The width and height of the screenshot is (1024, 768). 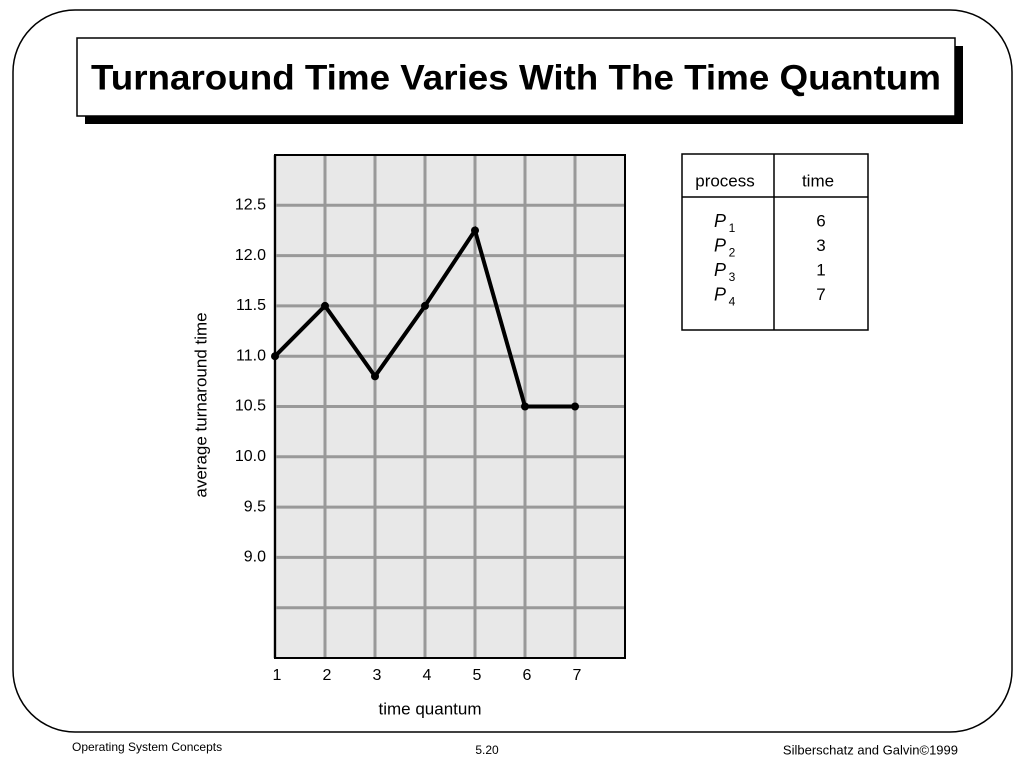 I want to click on time-value: 3, so click(x=820, y=245).